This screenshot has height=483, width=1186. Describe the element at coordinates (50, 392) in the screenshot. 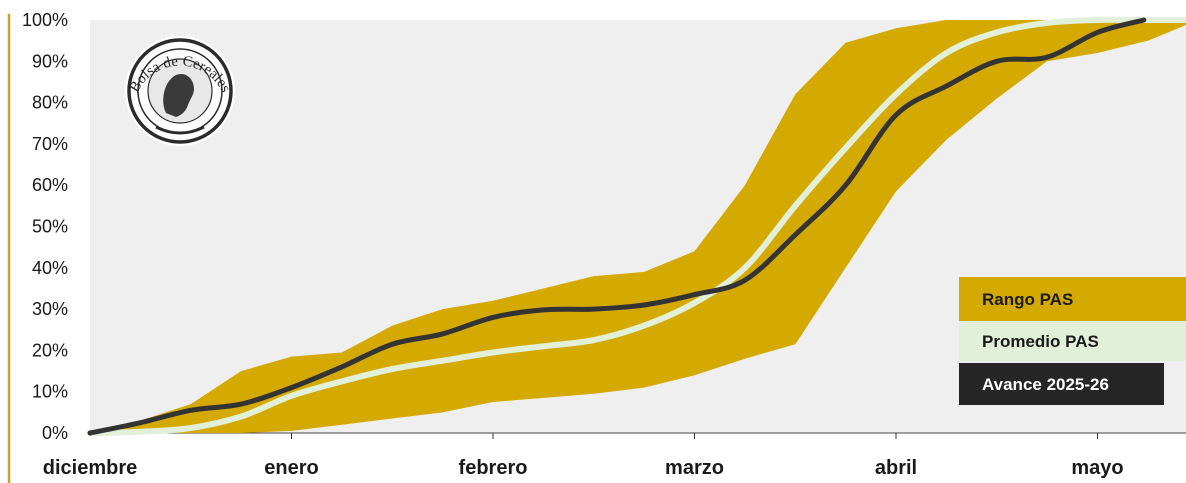

I see `y-tick-label: 10%` at that location.